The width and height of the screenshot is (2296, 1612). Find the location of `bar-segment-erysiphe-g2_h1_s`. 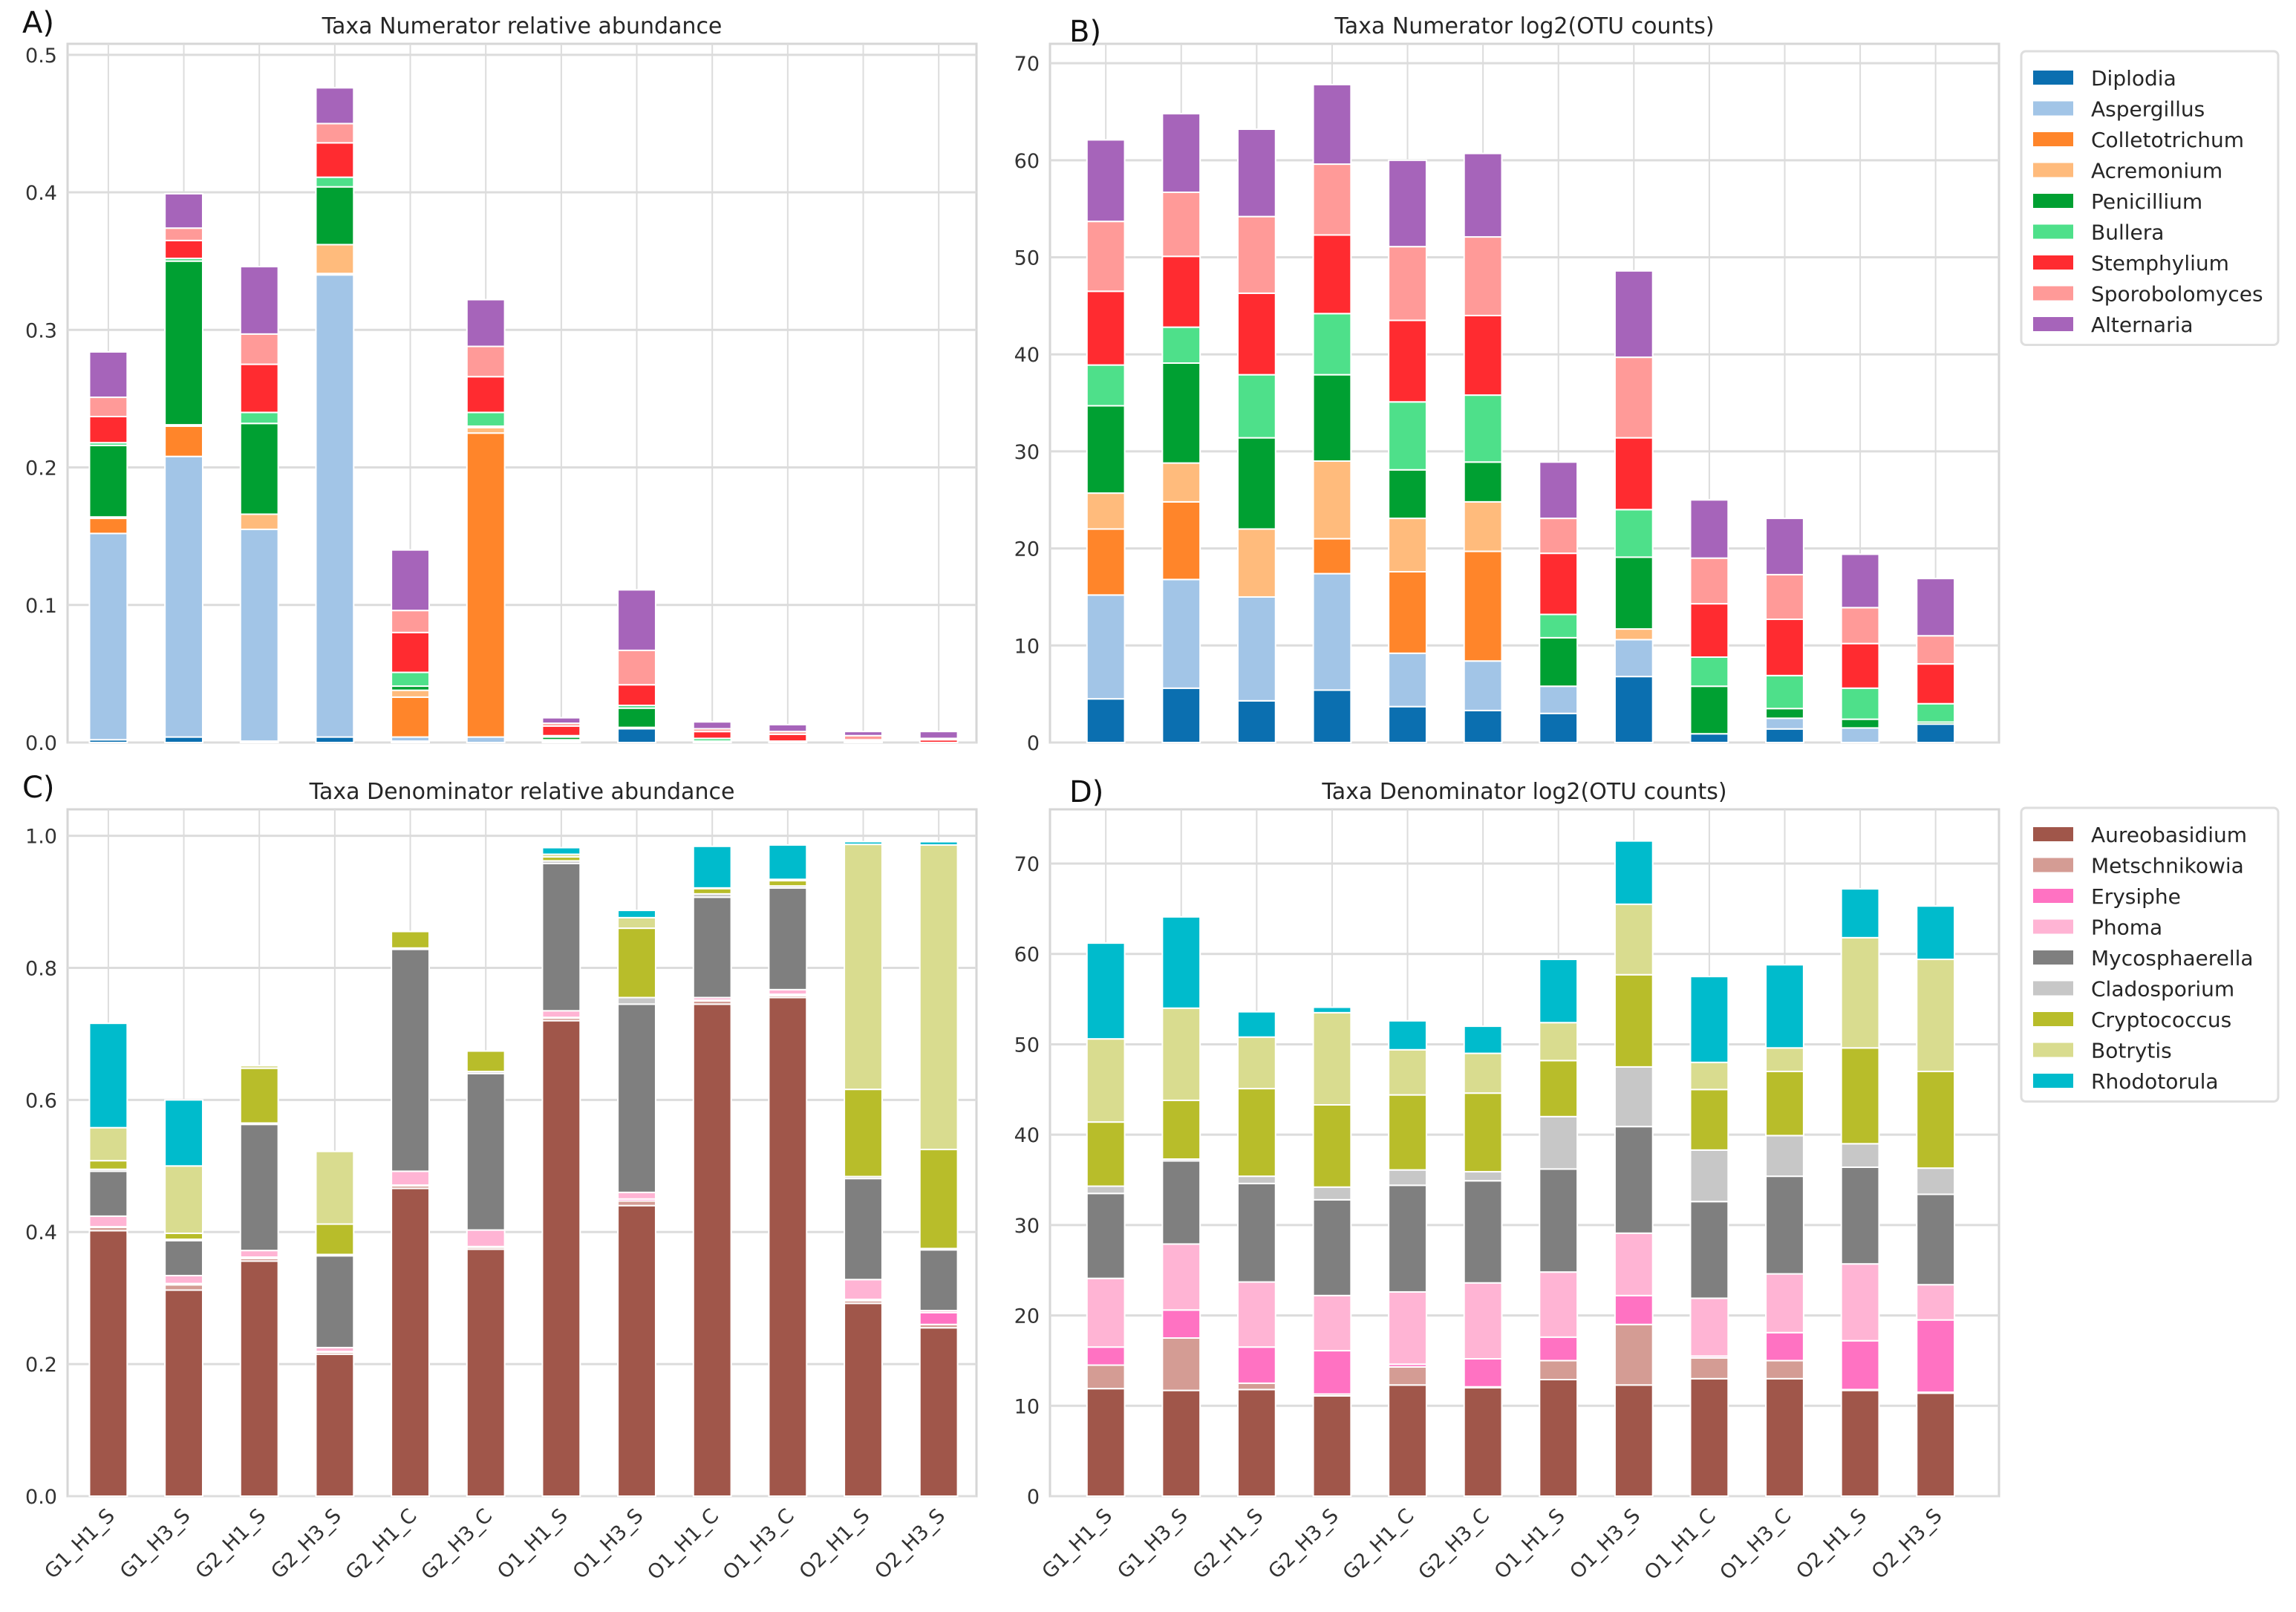

bar-segment-erysiphe-g2_h1_s is located at coordinates (1256, 1365).